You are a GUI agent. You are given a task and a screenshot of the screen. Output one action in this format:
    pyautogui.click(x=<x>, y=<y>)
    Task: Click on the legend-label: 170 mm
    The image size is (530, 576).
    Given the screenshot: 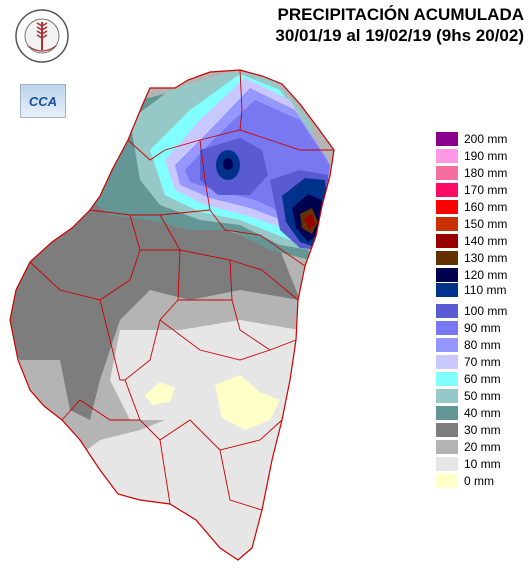 What is the action you would take?
    pyautogui.click(x=486, y=190)
    